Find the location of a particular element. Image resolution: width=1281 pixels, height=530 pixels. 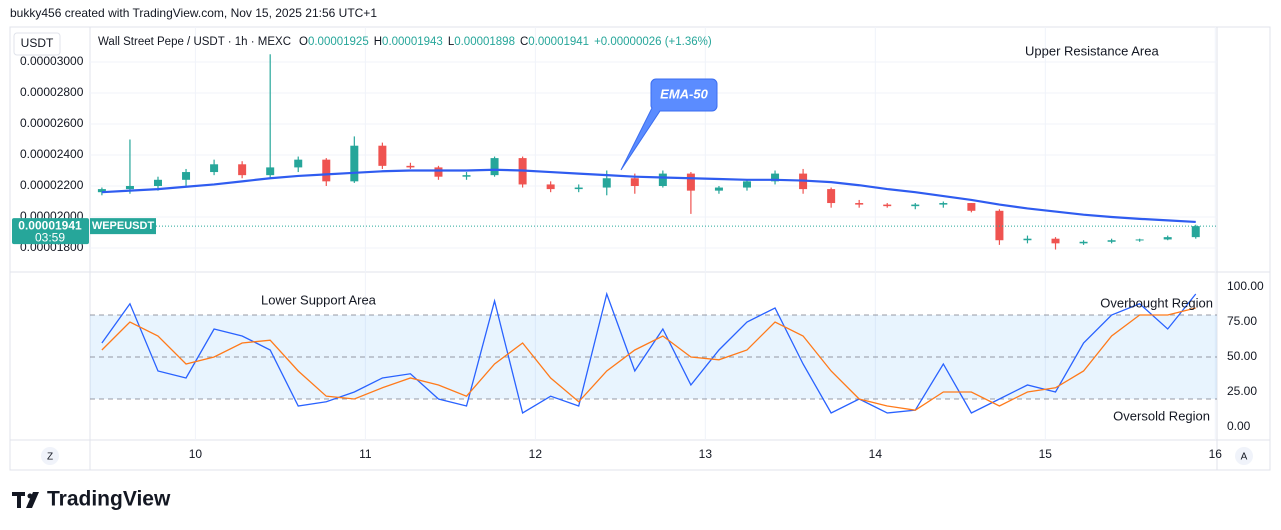

annotation: Overbought Region is located at coordinates (1156, 302).